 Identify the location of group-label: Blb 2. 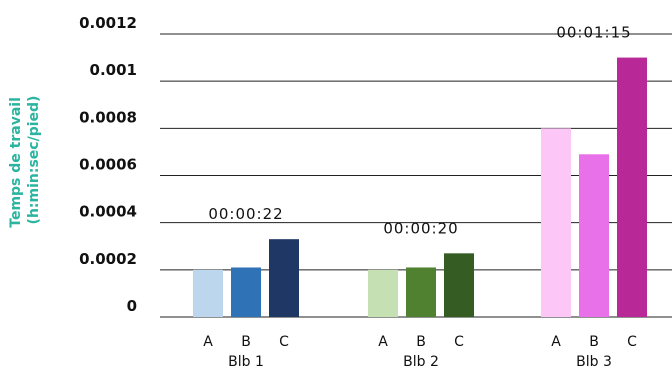
(421, 362).